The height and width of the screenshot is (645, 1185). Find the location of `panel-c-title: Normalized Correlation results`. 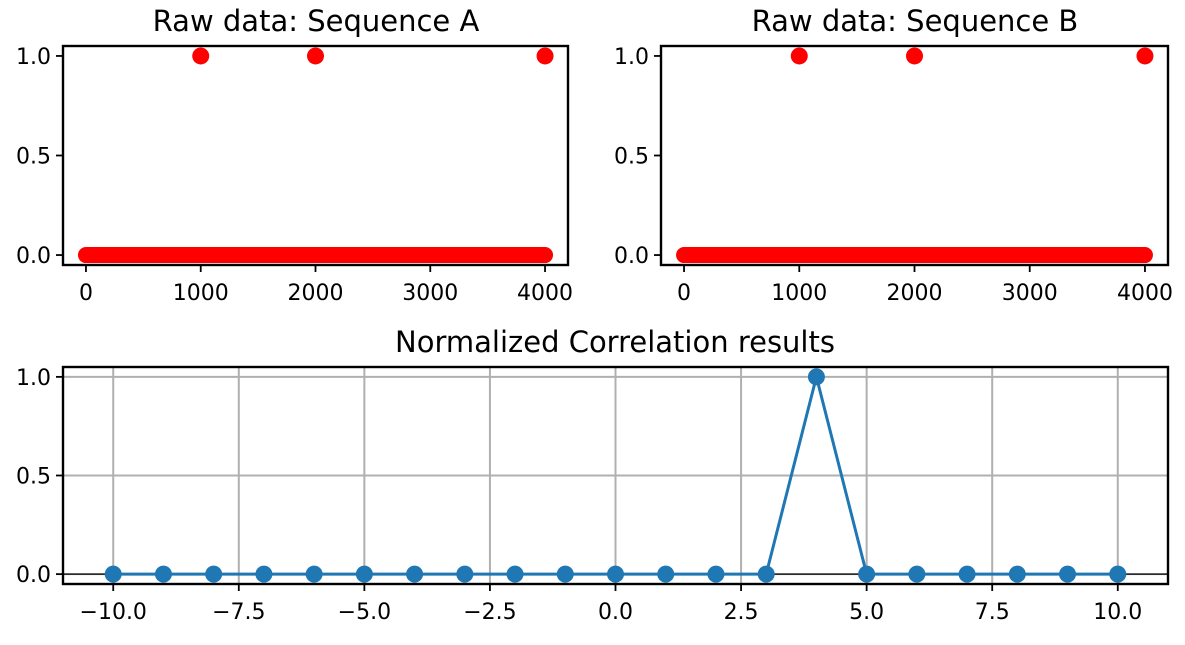

panel-c-title: Normalized Correlation results is located at coordinates (615, 342).